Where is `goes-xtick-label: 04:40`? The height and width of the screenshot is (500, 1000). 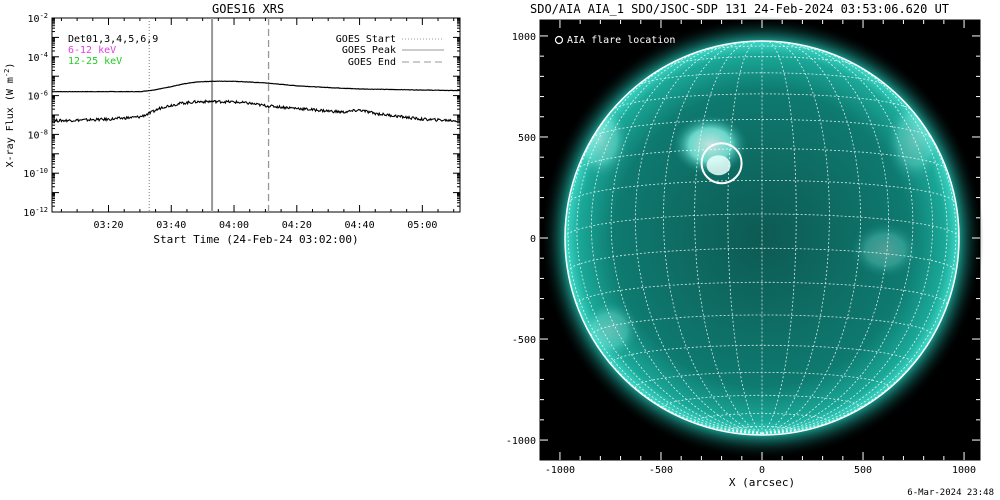 goes-xtick-label: 04:40 is located at coordinates (360, 225).